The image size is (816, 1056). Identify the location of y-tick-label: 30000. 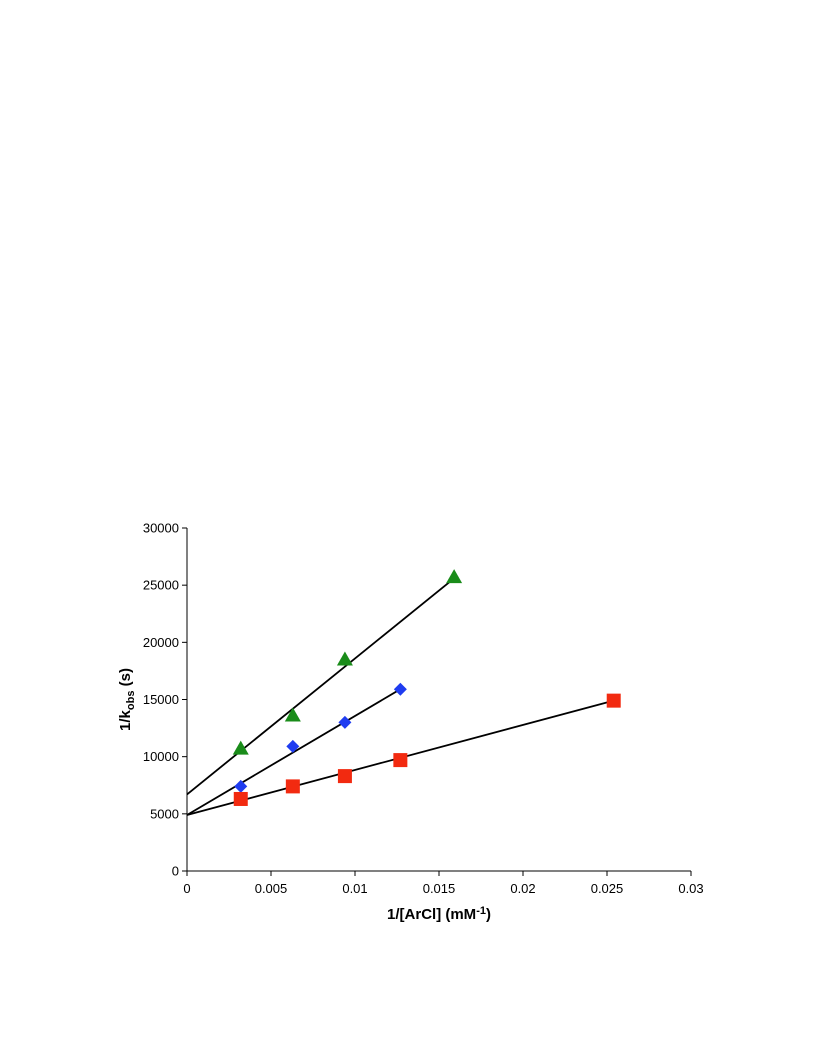
(161, 528).